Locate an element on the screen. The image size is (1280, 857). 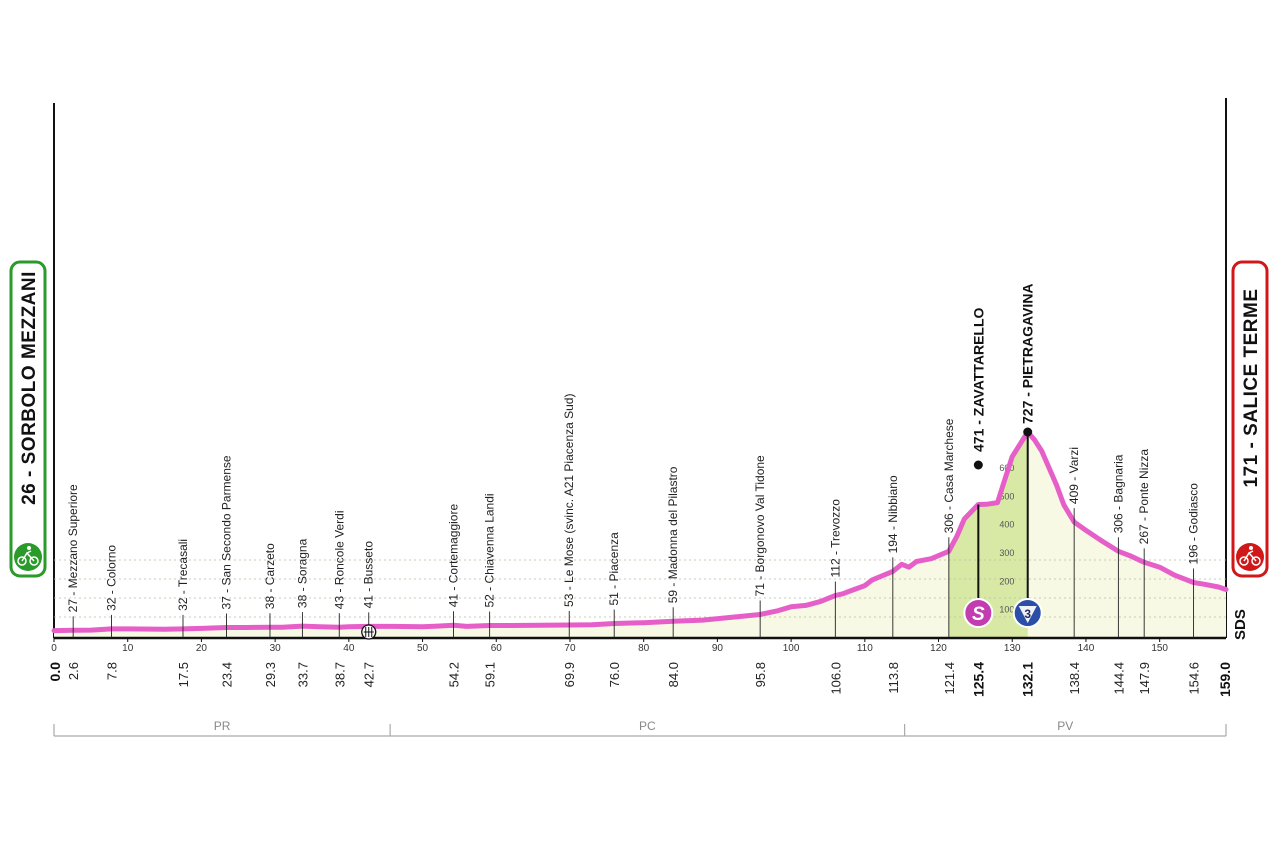
kom-badge-label: 3 is located at coordinates (1027, 614).